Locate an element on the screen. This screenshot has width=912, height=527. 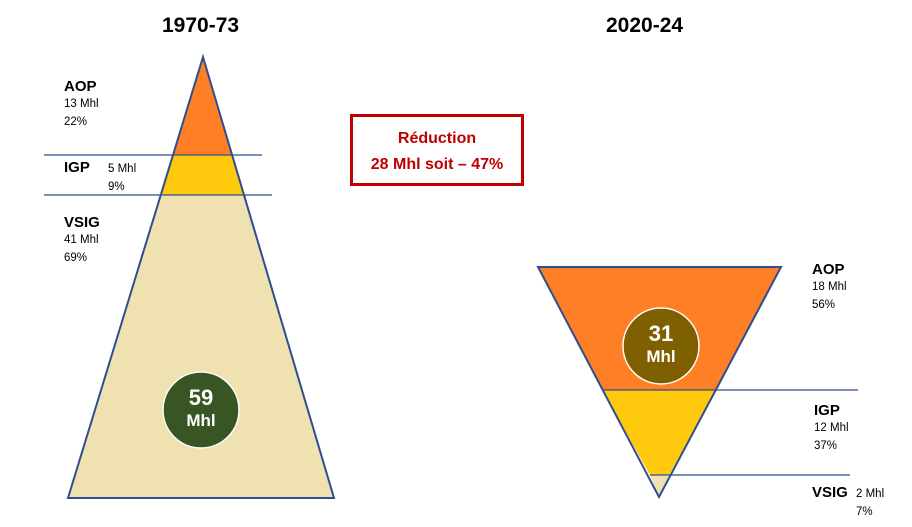
left-aop-volume: 13 Mhl is located at coordinates (81, 104).